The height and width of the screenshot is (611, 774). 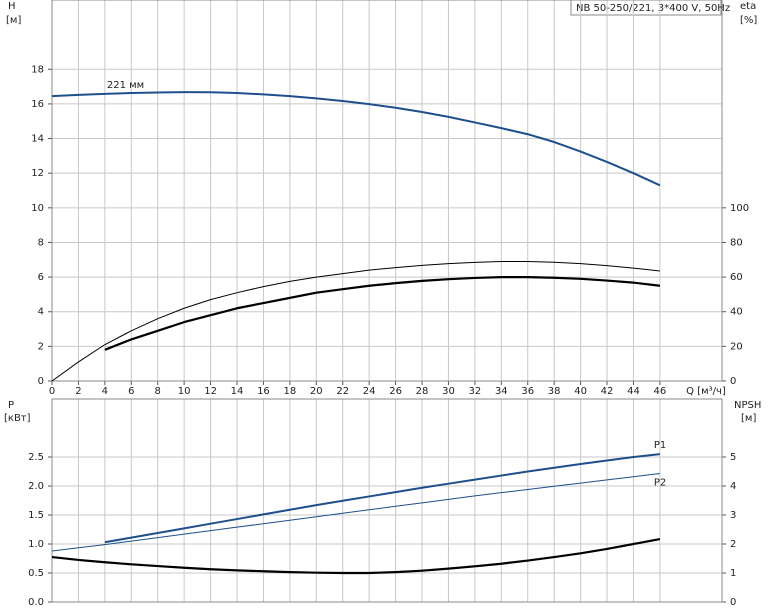 I want to click on x-tick-label: 42, so click(x=607, y=391).